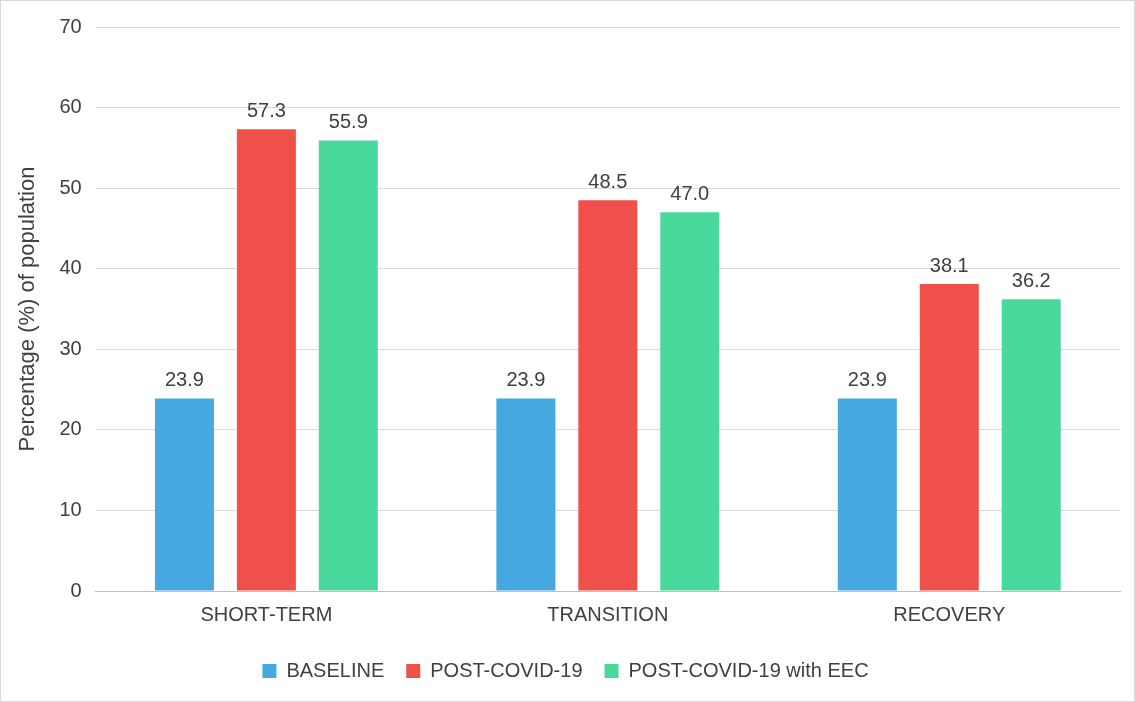 Image resolution: width=1135 pixels, height=702 pixels. Describe the element at coordinates (76, 589) in the screenshot. I see `y-tick-label: 0` at that location.